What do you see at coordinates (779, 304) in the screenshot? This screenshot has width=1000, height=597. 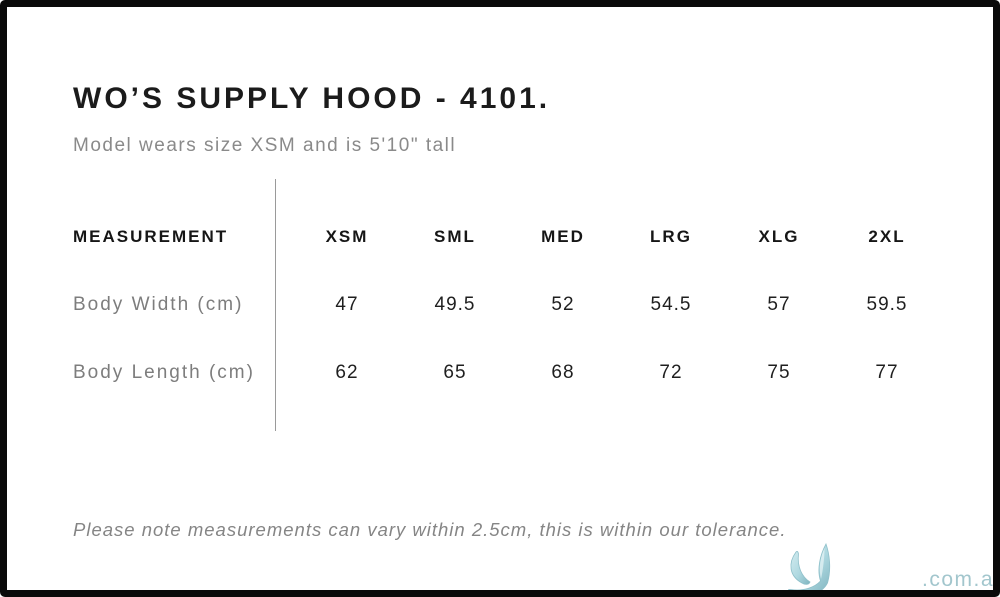 I see `body-width-xlg: 57` at bounding box center [779, 304].